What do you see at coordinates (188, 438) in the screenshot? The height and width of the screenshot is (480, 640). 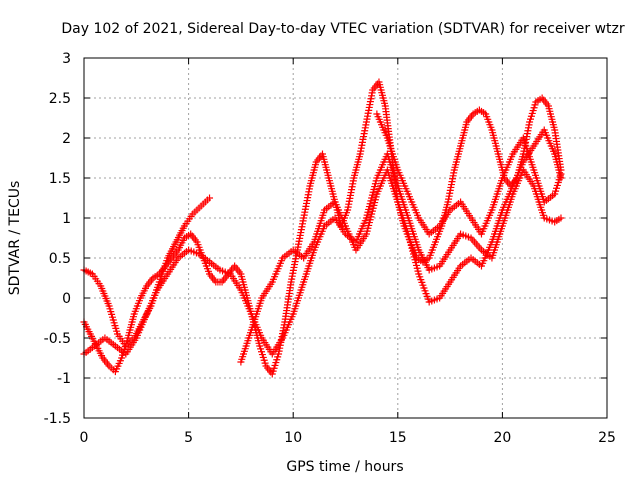 I see `x-tick-label: 5` at bounding box center [188, 438].